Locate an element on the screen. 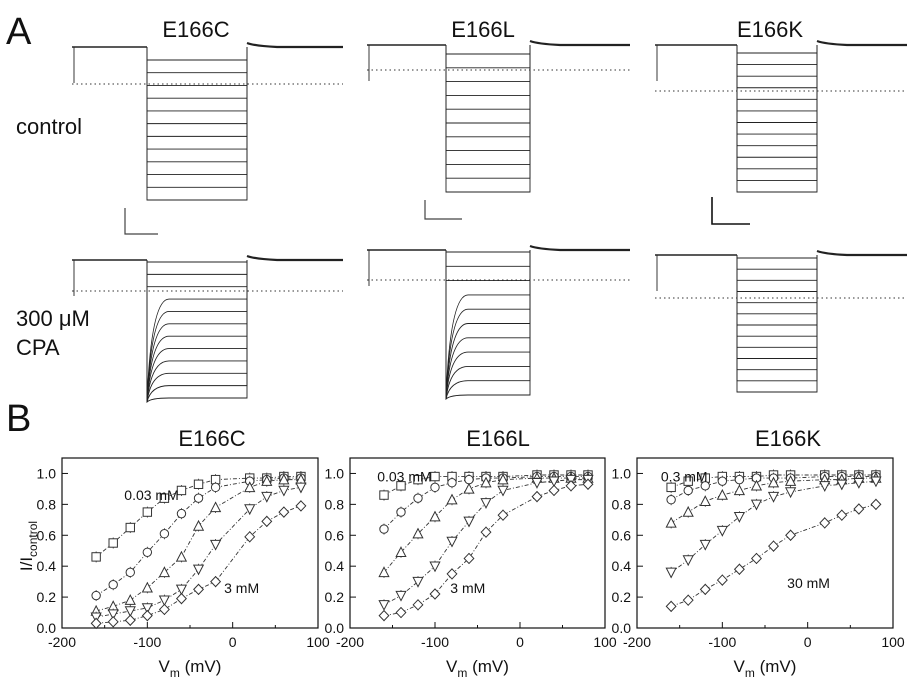  x-tick-label: 100 is located at coordinates (893, 642).